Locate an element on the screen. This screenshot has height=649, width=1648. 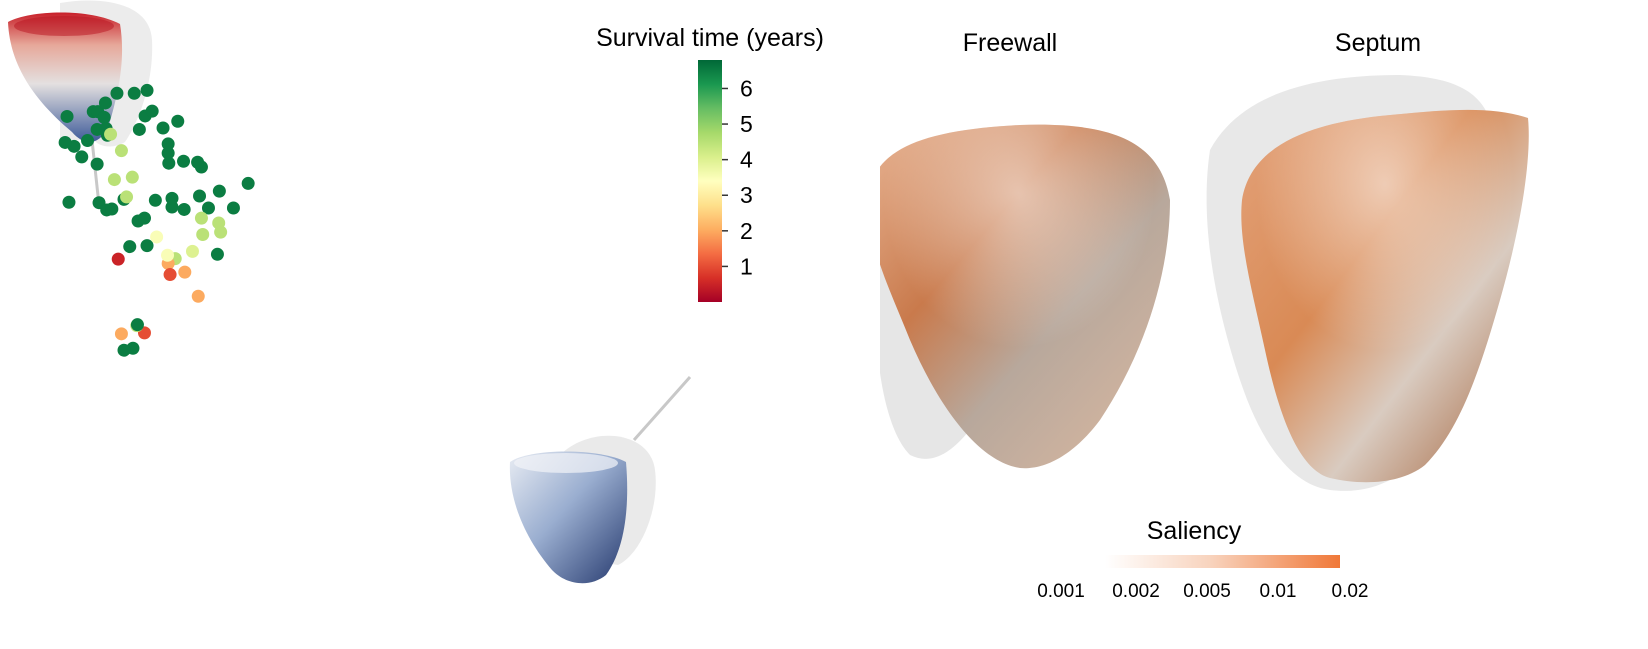
scatter-points is located at coordinates (156, 220).